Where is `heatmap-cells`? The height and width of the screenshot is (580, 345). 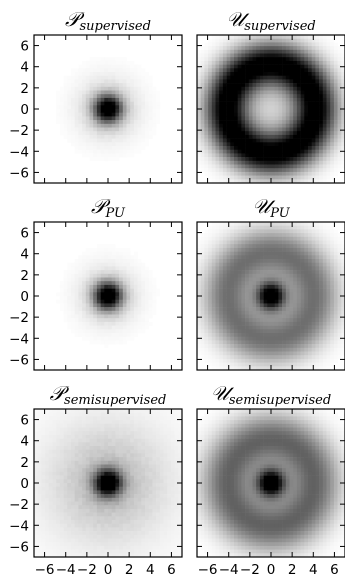 heatmap-cells is located at coordinates (108, 483).